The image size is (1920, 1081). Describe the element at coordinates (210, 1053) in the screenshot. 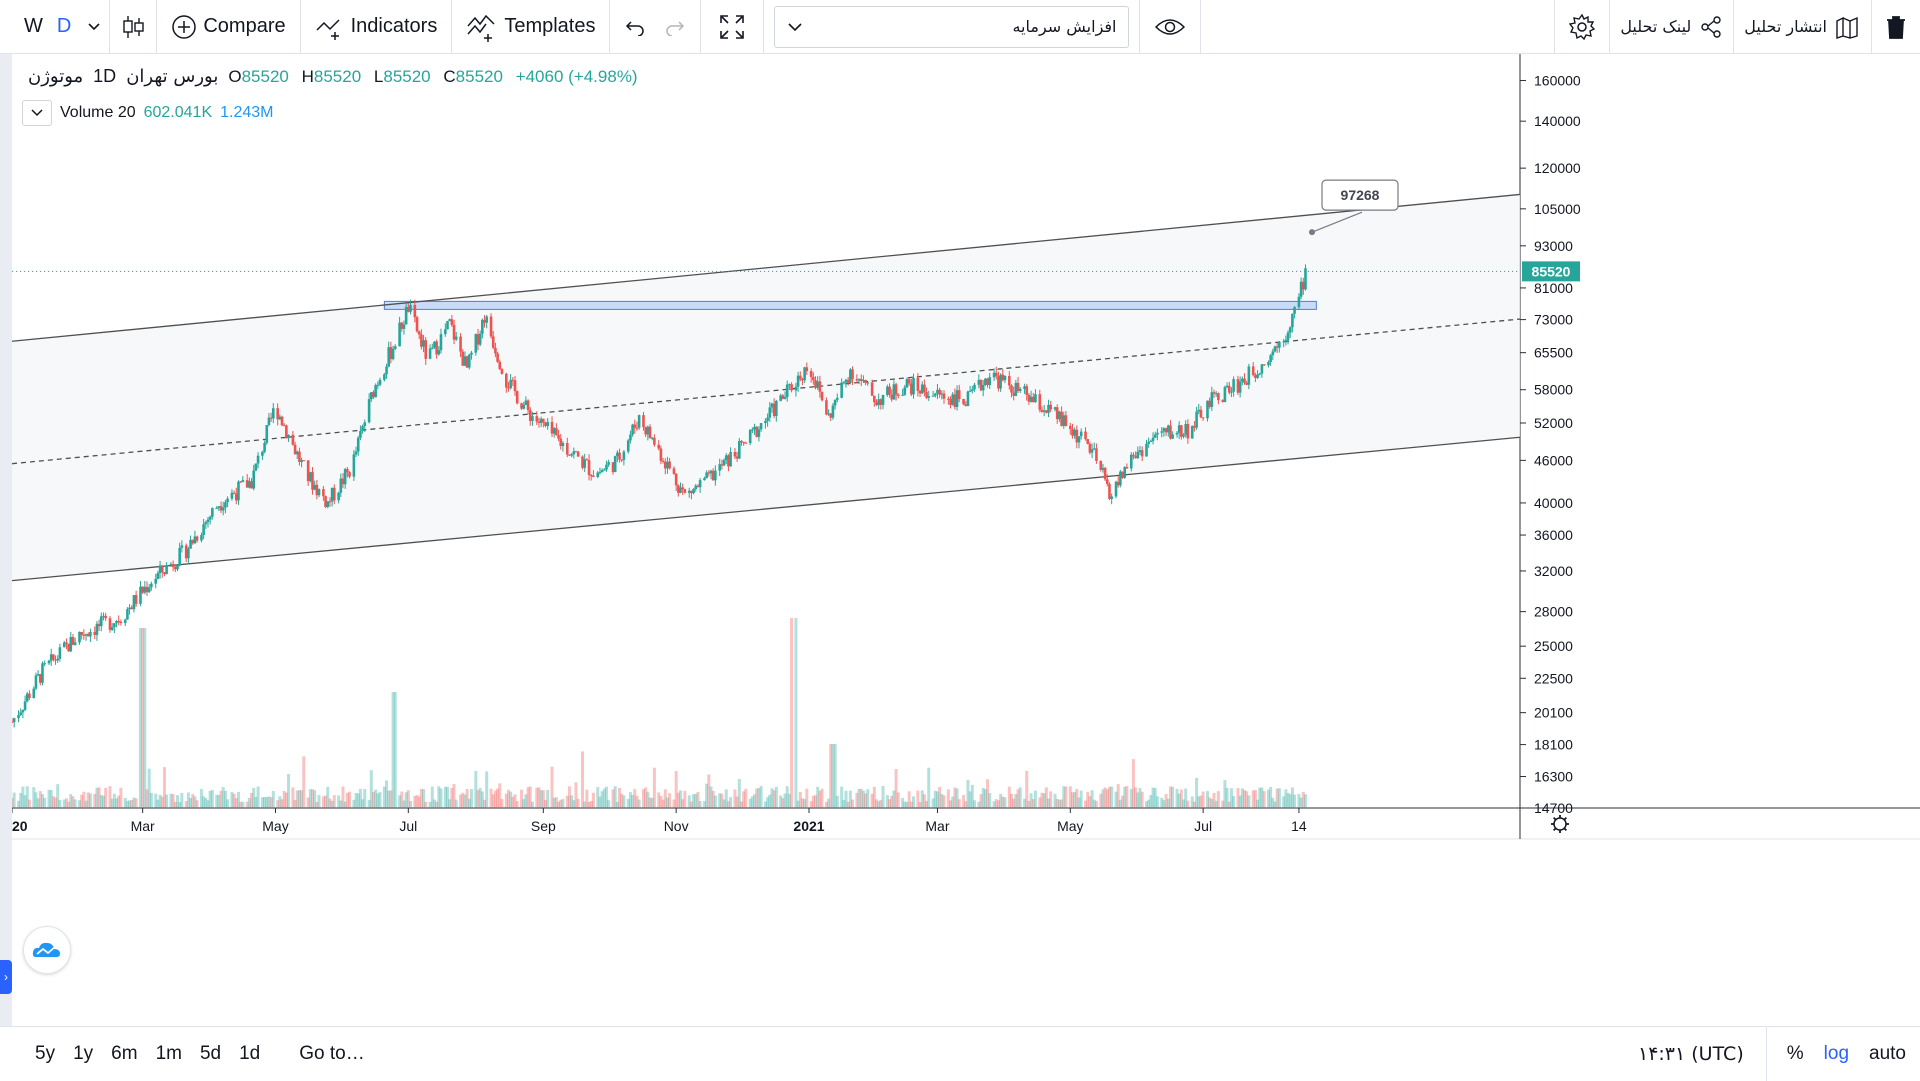

I see `range-5d-button: 5d` at that location.